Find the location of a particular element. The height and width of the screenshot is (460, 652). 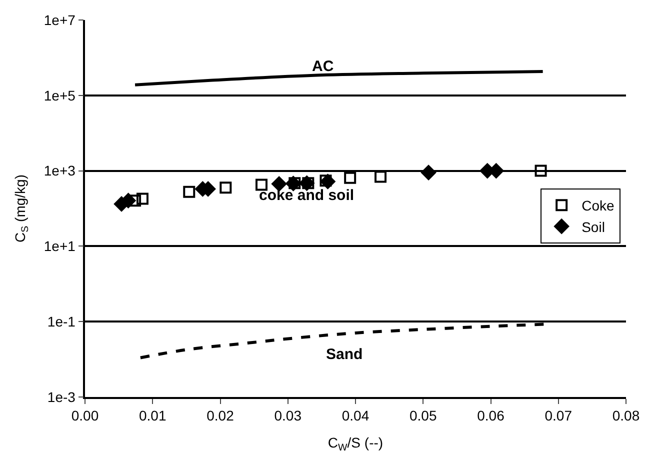

y-tick-label: 1e+5 is located at coordinates (60, 95).